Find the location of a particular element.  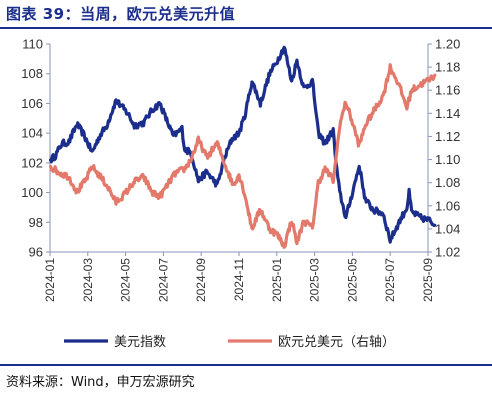

right-tick-label: 1.20 is located at coordinates (447, 44).